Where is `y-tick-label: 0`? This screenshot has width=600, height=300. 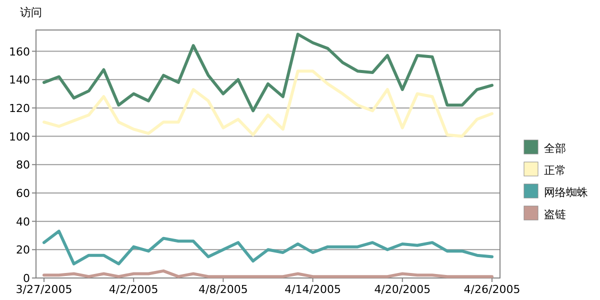
y-tick-label: 0 is located at coordinates (26, 278).